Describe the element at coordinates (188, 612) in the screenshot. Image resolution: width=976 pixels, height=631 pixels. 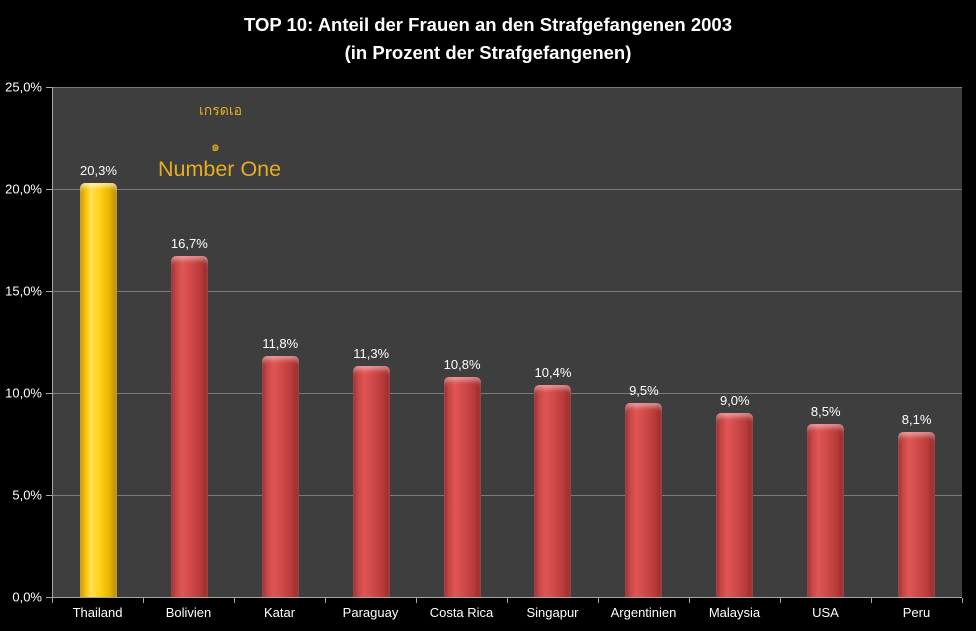
I see `x-label-bolivien: Bolivien` at that location.